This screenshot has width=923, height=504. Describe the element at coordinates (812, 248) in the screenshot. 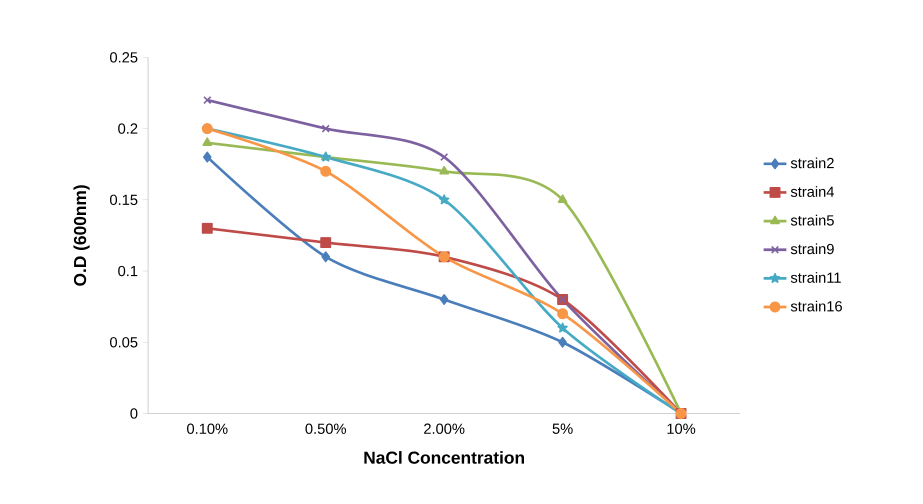

I see `legend-label: strain9` at that location.